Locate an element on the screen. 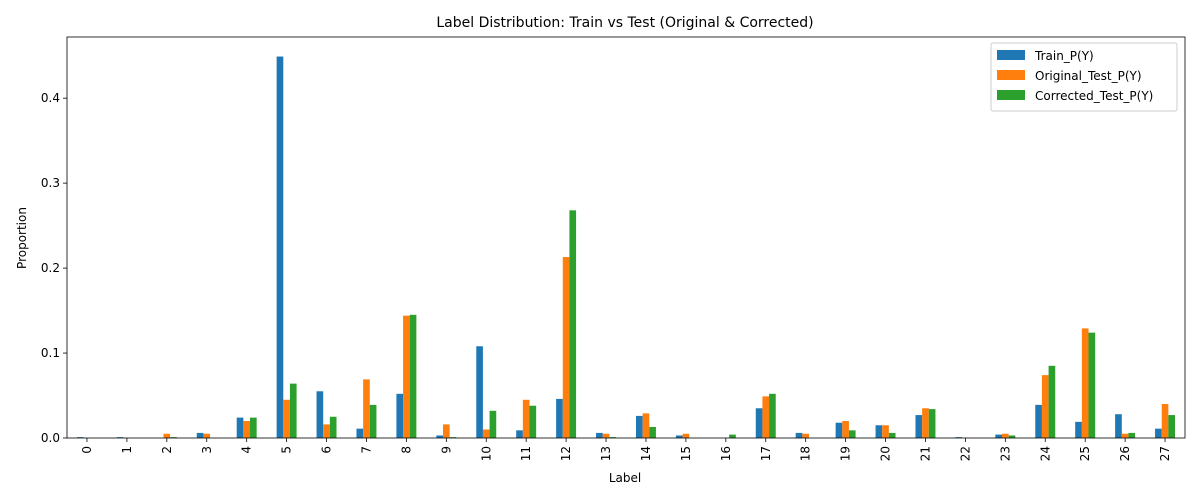  y-tick-label: 0.4 is located at coordinates (50, 98).